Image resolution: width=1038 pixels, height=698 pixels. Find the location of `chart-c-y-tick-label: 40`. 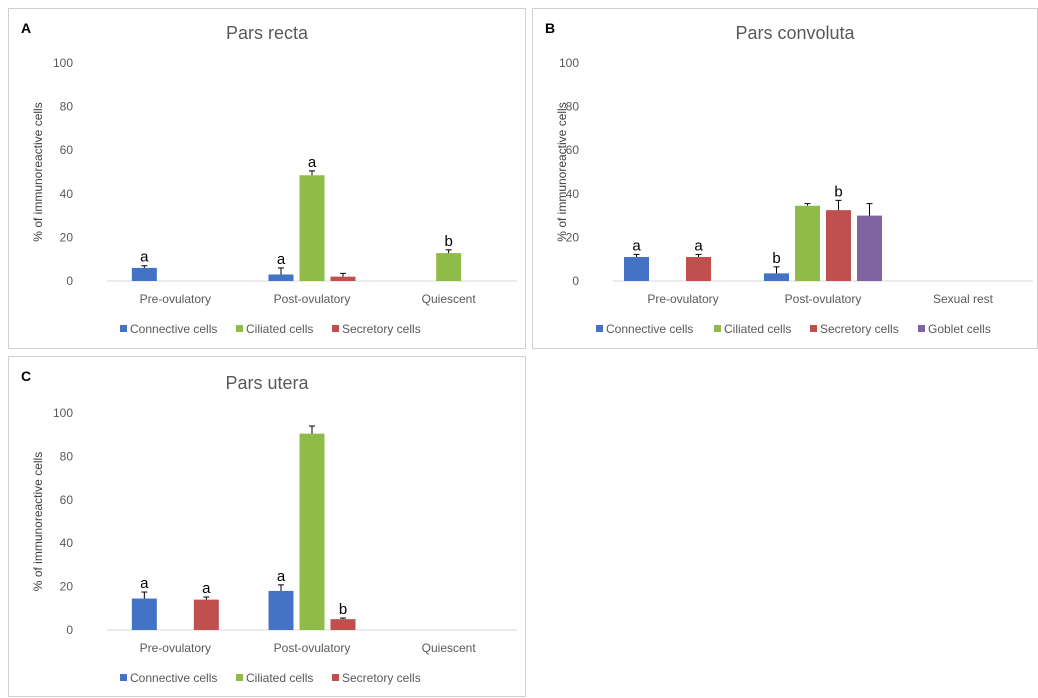

chart-c-y-tick-label: 40 is located at coordinates (67, 543).